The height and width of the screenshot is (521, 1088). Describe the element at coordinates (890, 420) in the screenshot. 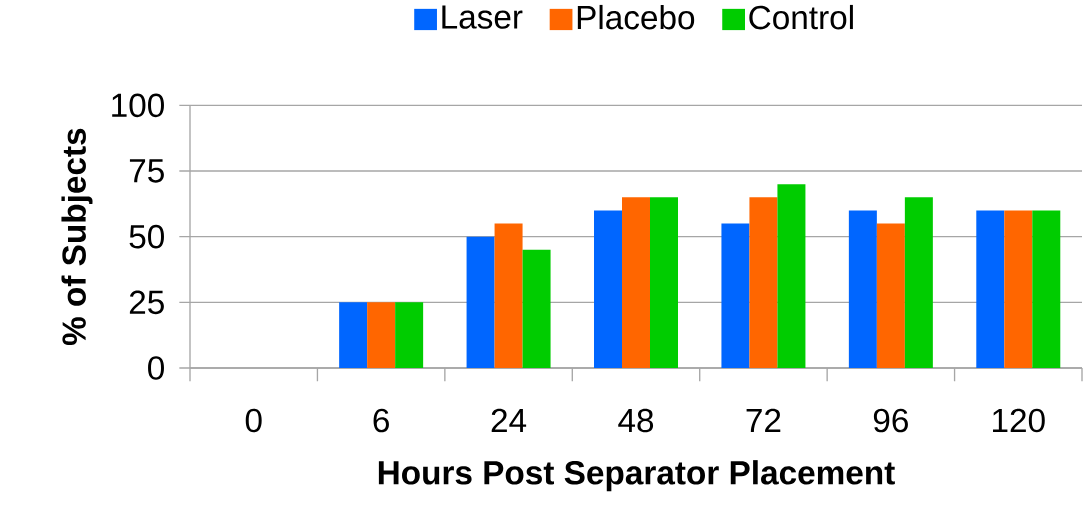

I see `x-tick-label: 96` at that location.